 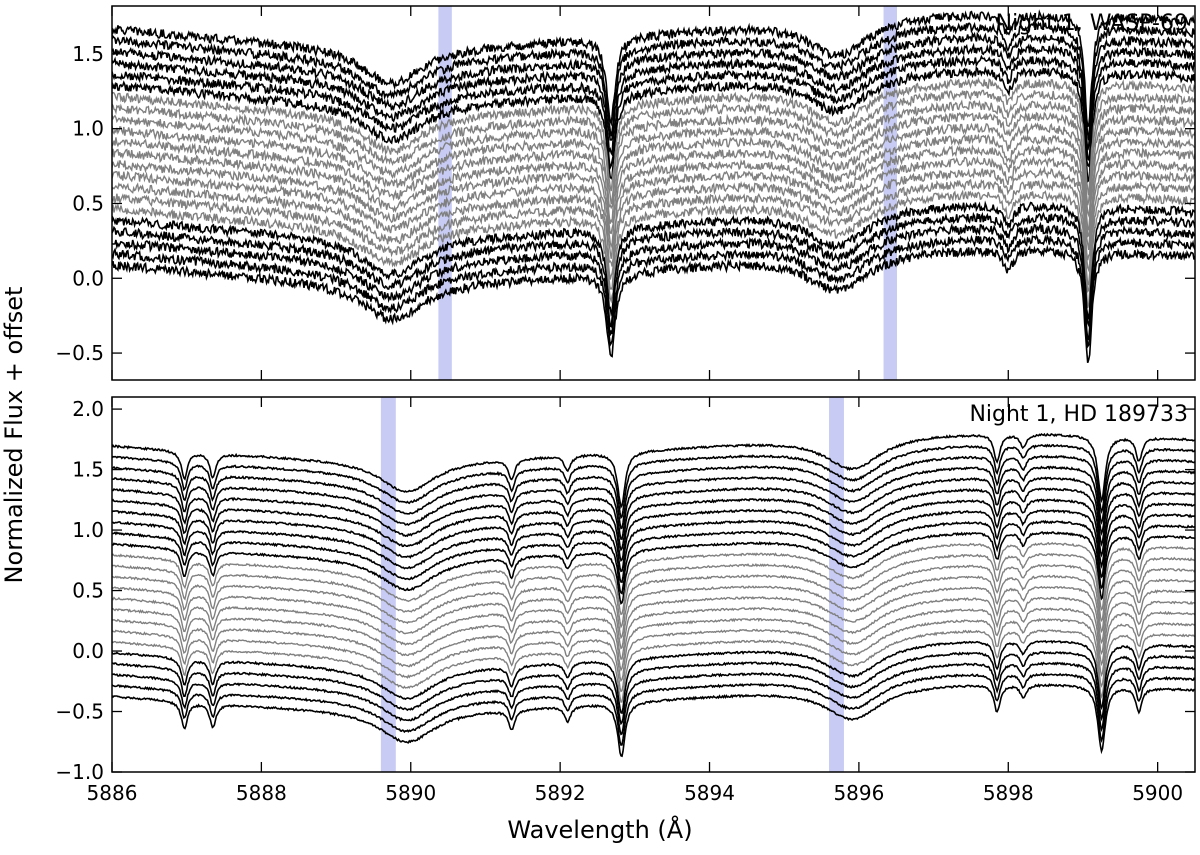 I want to click on y-tick-label-wasp69-0: −0.5, so click(x=79, y=353).